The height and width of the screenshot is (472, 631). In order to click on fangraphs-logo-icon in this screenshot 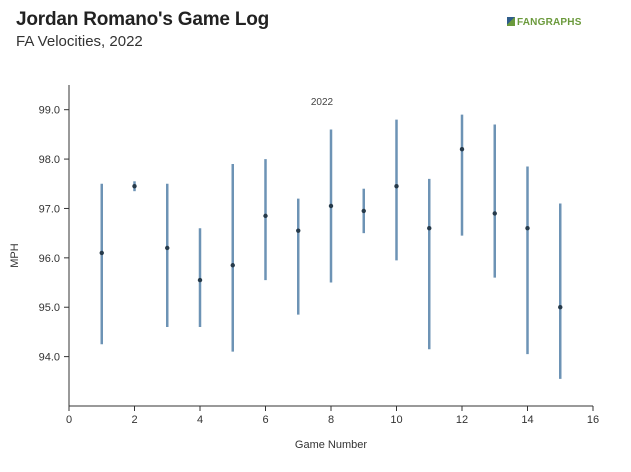, I will do `click(511, 21)`.